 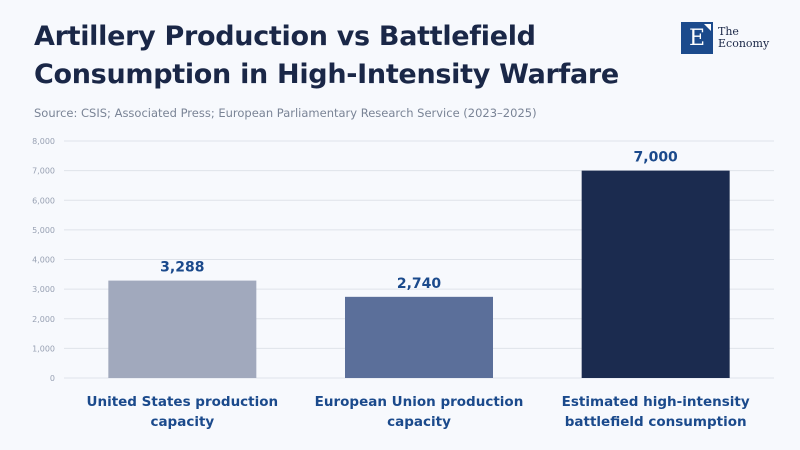 I want to click on value-label: 2,740, so click(x=419, y=284).